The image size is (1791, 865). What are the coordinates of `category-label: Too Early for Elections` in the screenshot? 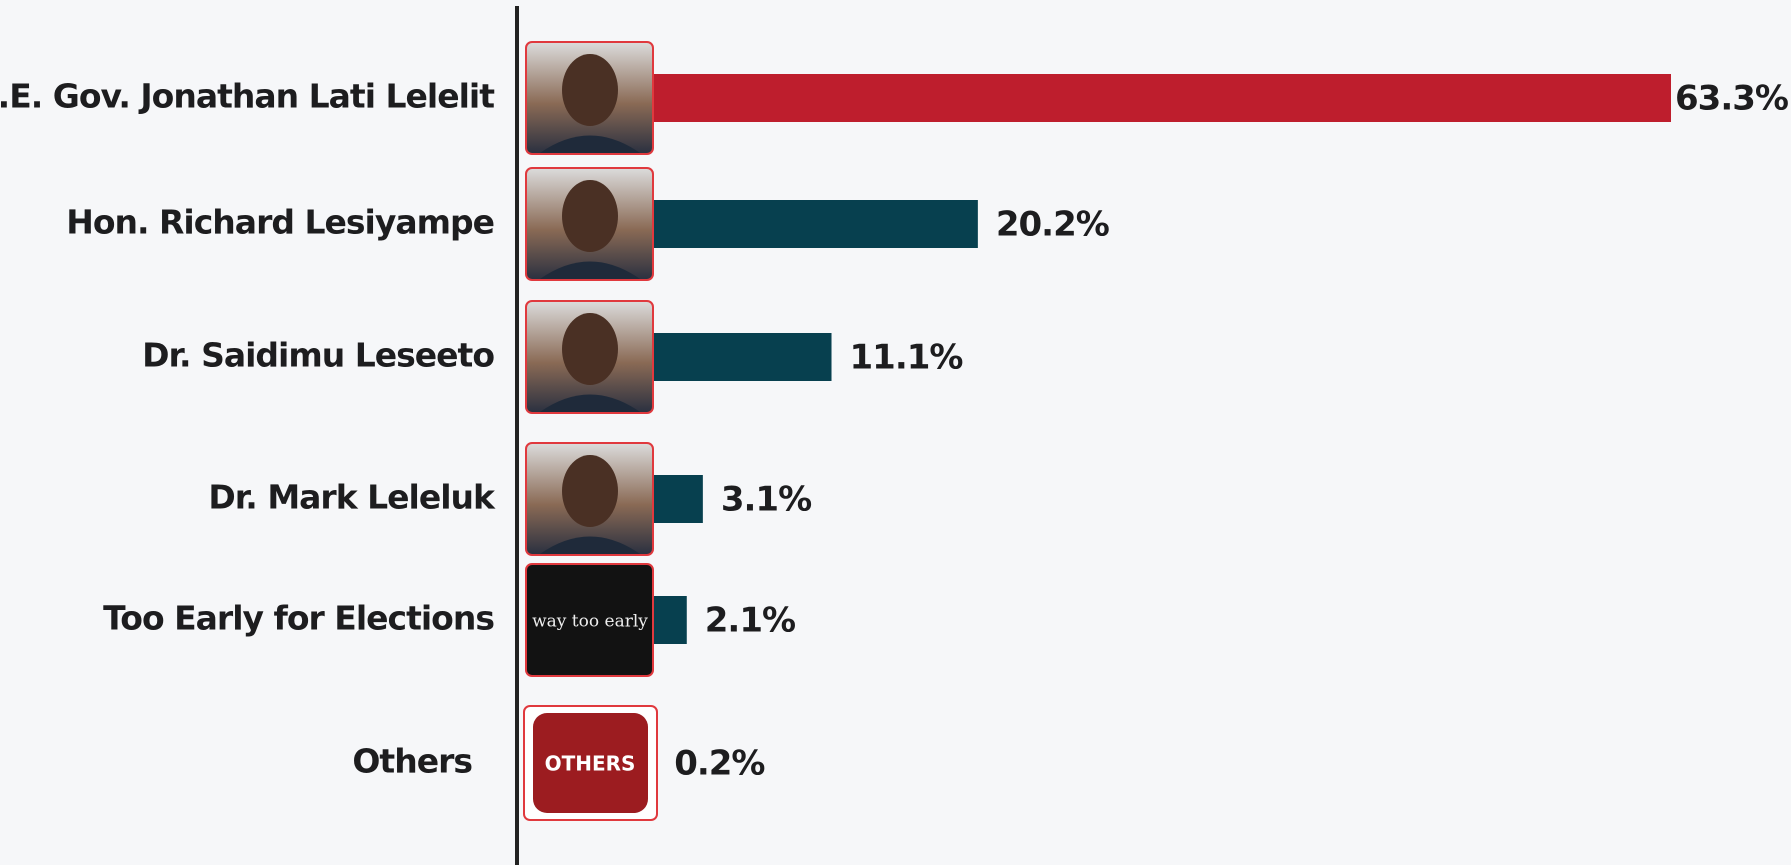 It's located at (298, 618).